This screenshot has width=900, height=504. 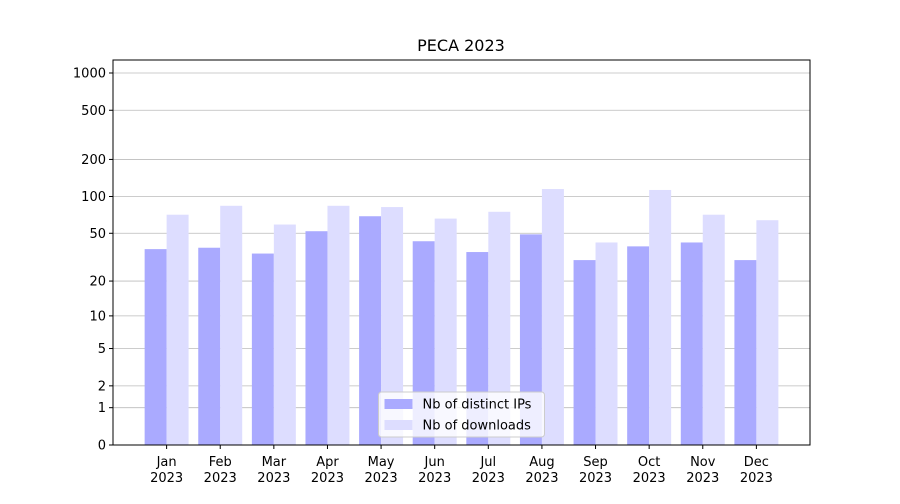 I want to click on y-tick-label: 5, so click(x=102, y=349).